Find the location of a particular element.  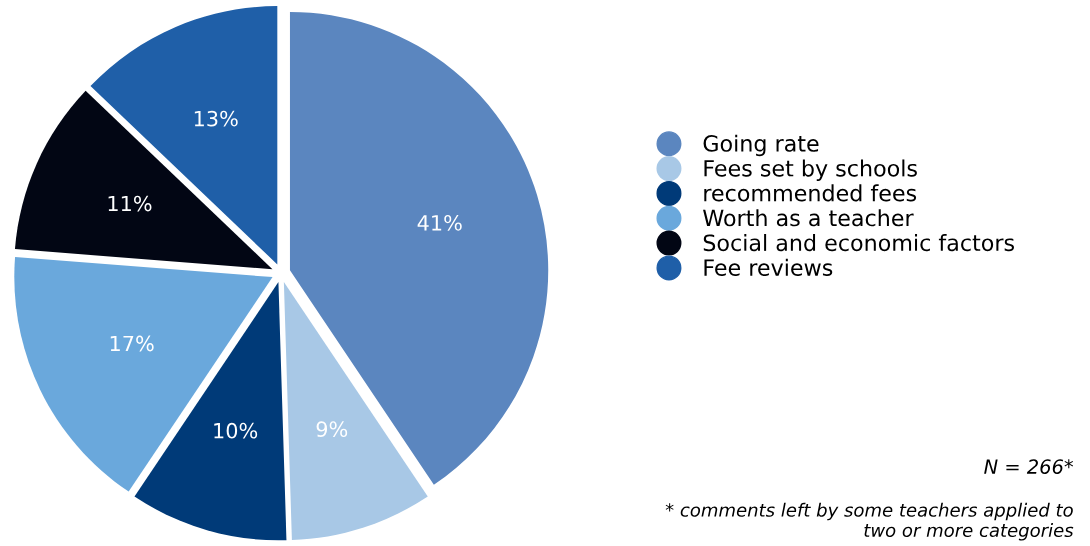

legend-label: Going rate is located at coordinates (761, 145).